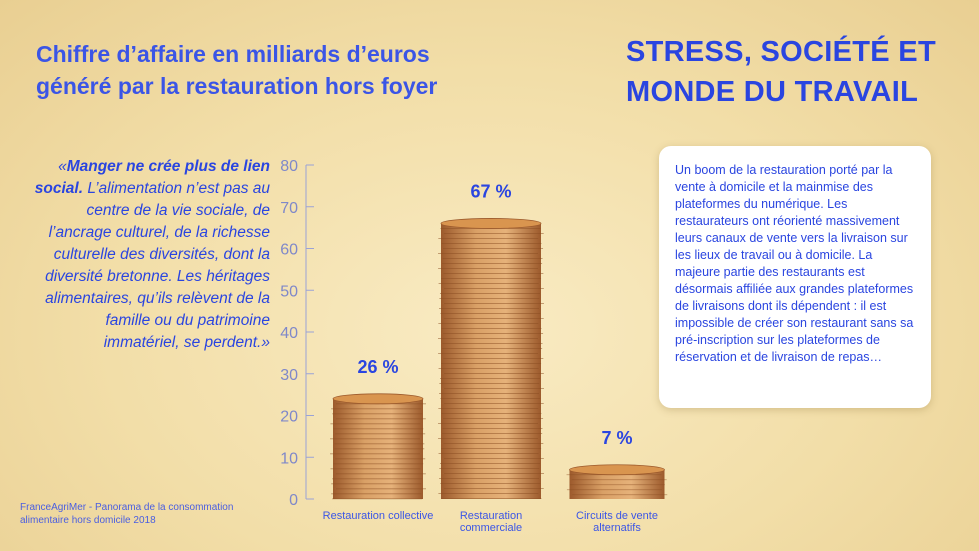 This screenshot has height=551, width=979. What do you see at coordinates (152, 177) in the screenshot?
I see `quote-bold: Manger ne crée plus de lien social.` at bounding box center [152, 177].